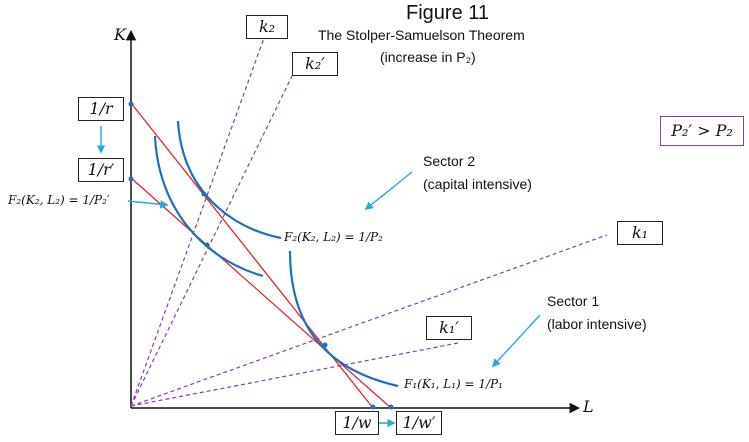  What do you see at coordinates (477, 184) in the screenshot?
I see `sector2-desc: (capital intensive)` at bounding box center [477, 184].